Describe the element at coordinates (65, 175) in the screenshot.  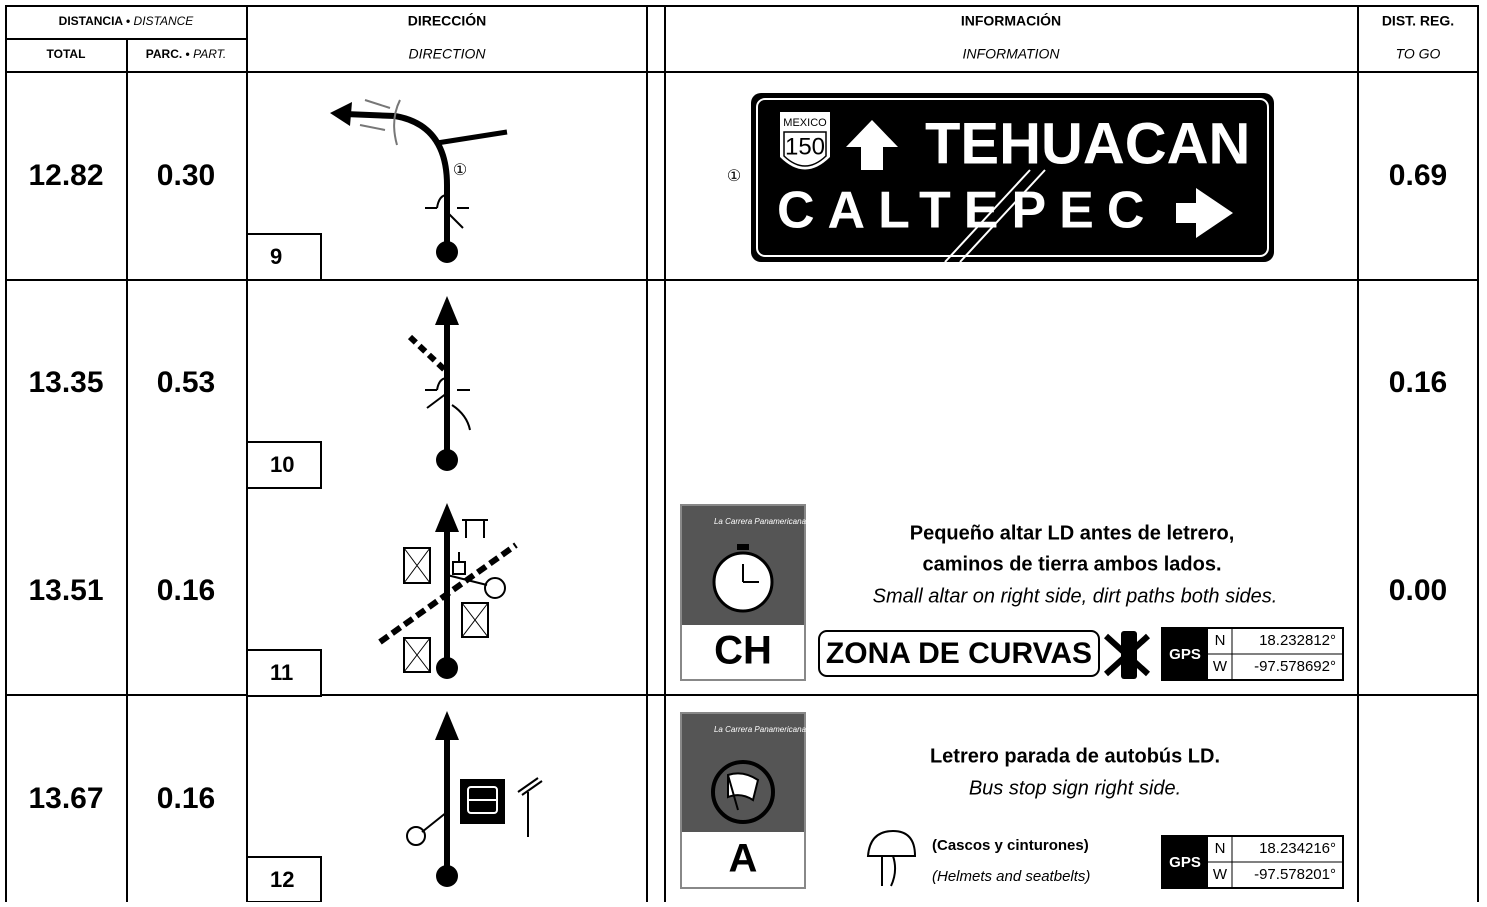
I see `total-distance: 12.82` at that location.